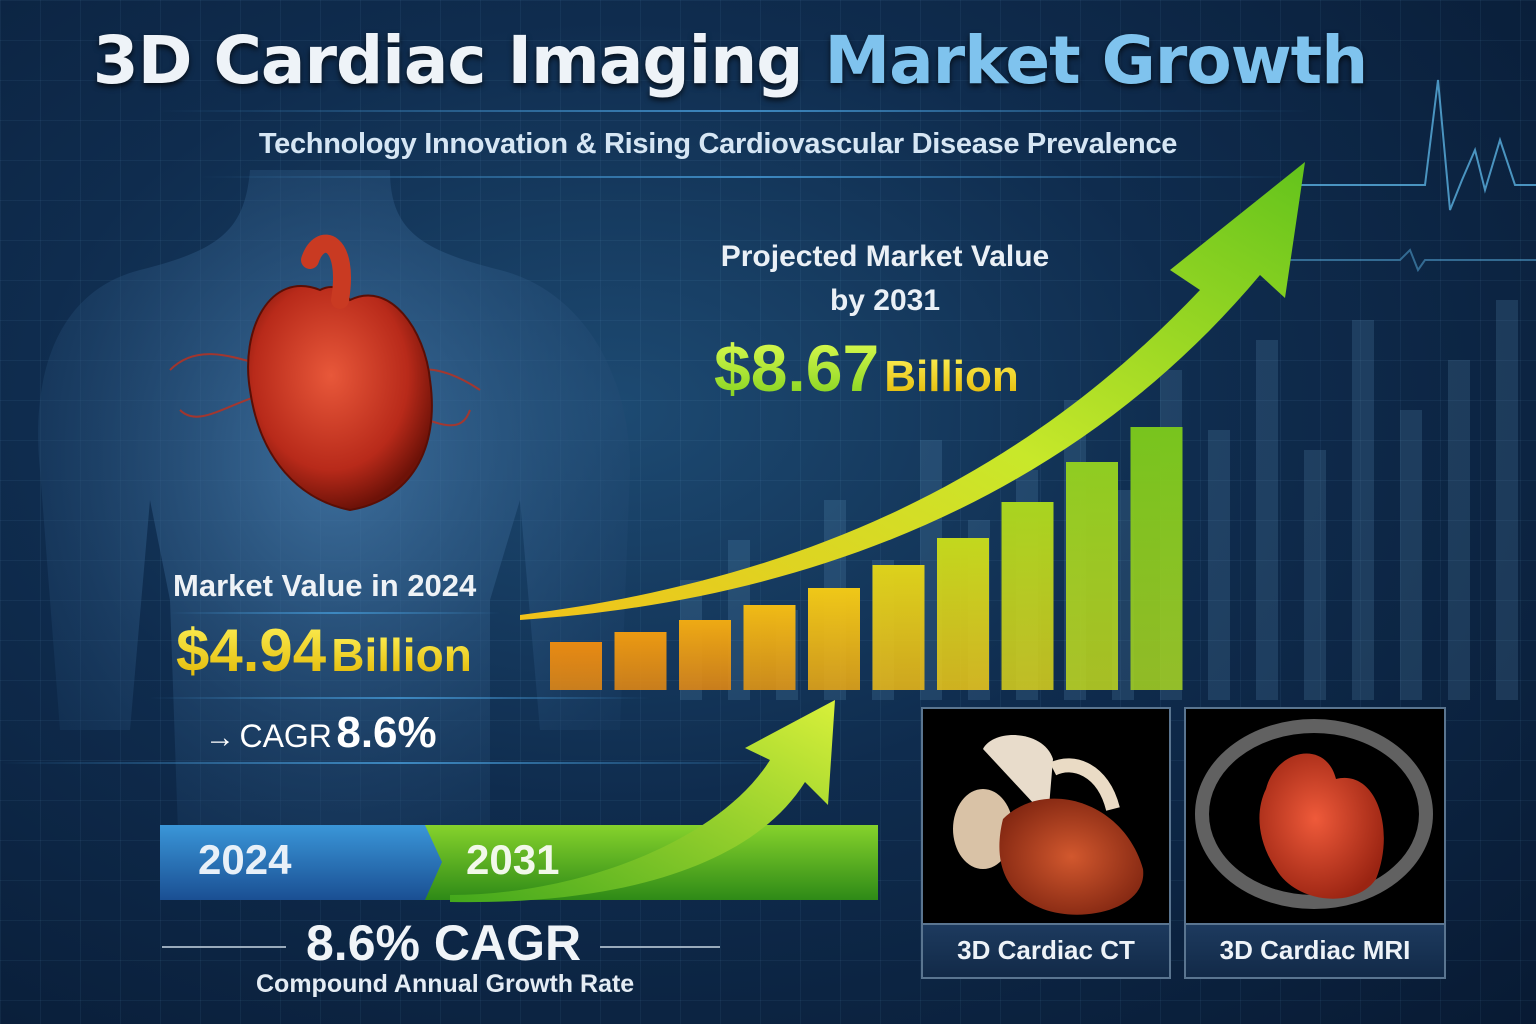  Describe the element at coordinates (1413, 176) in the screenshot. I see `ecg-line-icon` at that location.